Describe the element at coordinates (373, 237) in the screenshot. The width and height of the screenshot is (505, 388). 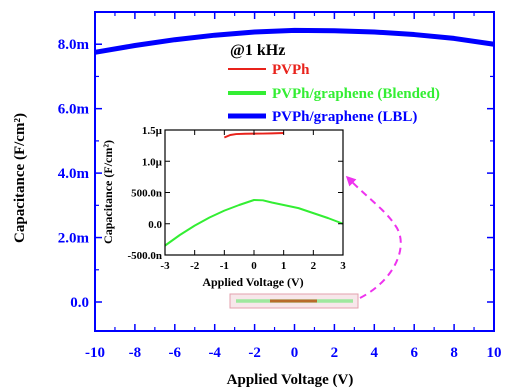
I see `inset-pointer-arrow` at that location.